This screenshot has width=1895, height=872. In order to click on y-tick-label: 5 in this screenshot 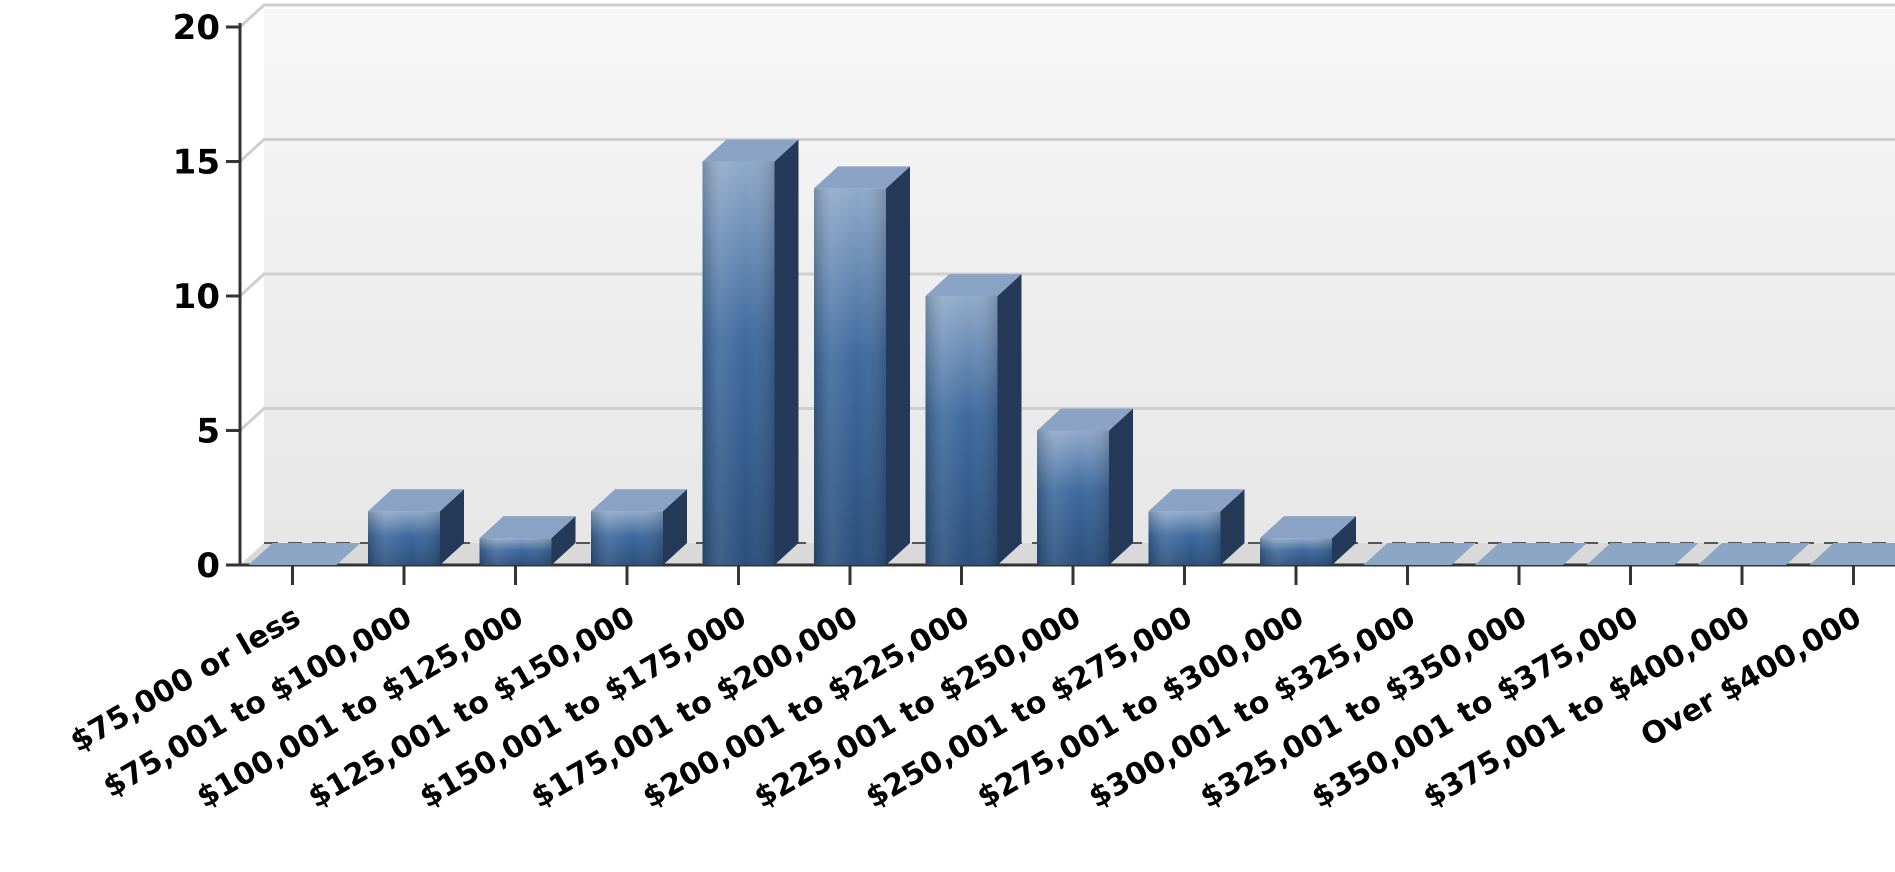, I will do `click(208, 432)`.